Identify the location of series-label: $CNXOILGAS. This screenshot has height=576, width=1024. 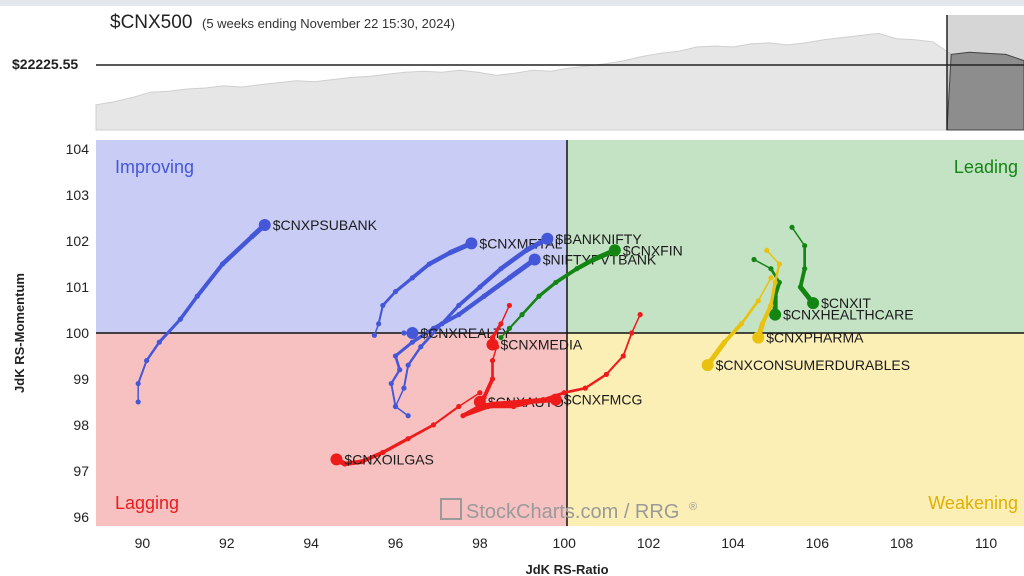
(388, 459).